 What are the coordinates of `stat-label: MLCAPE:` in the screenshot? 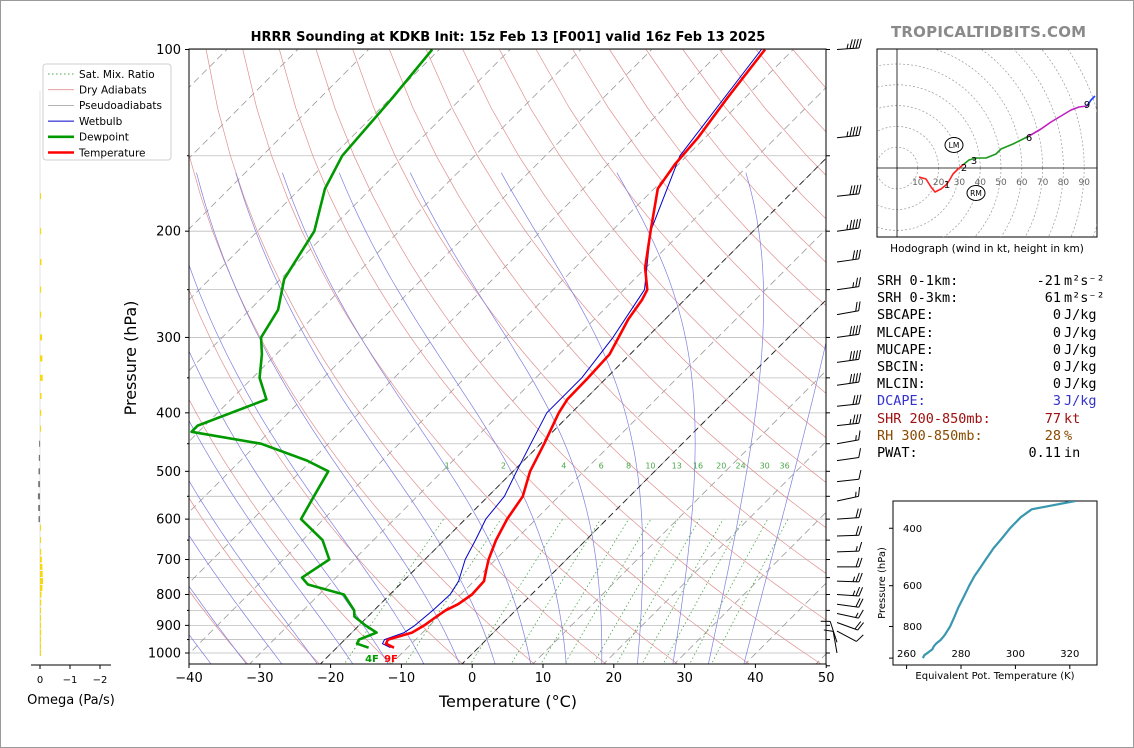 It's located at (905, 332).